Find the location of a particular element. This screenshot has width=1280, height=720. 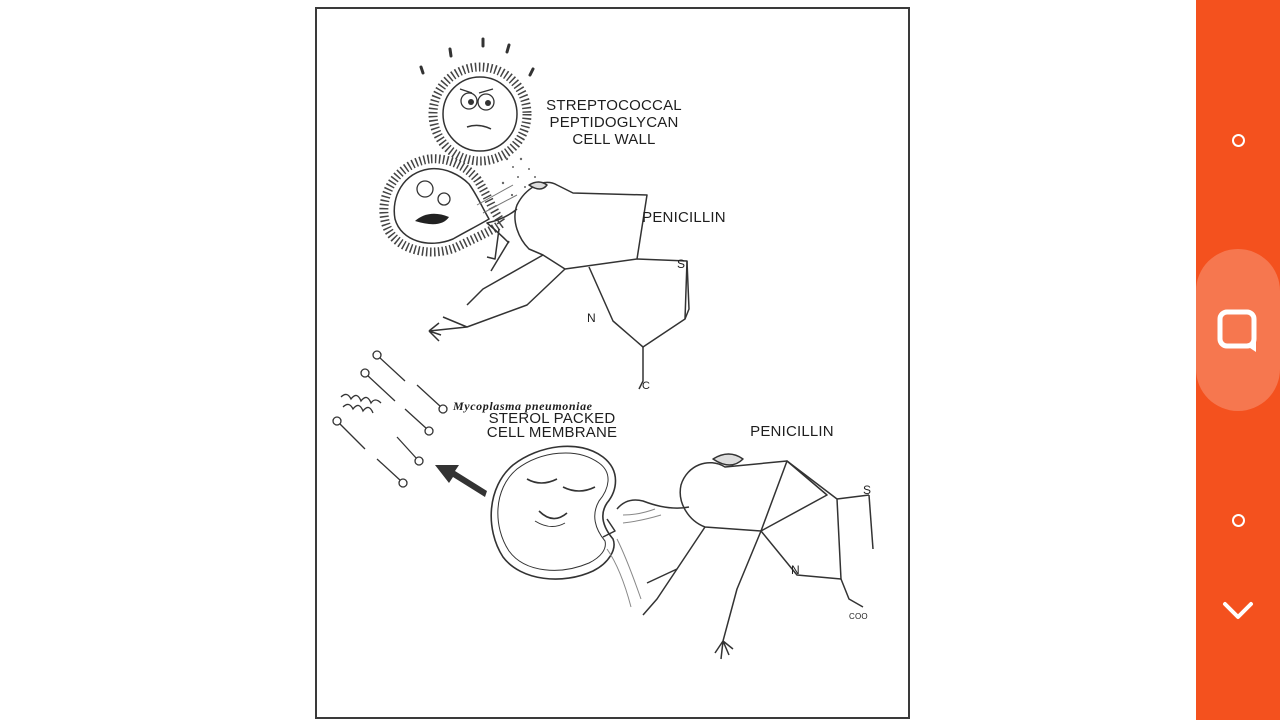

label-streptococcal: STREPTOCOCCAL PEPTIDOGLYCAN CELL WALL is located at coordinates (614, 122).